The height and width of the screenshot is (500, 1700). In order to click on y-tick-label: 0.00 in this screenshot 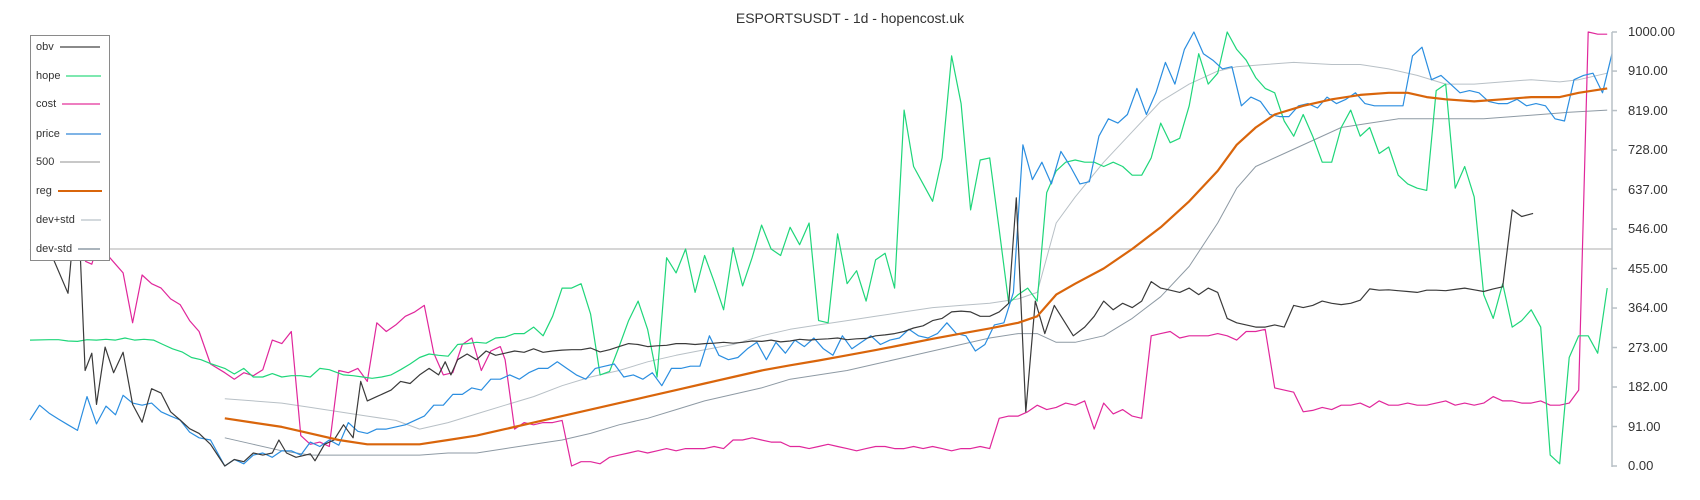, I will do `click(1641, 465)`.